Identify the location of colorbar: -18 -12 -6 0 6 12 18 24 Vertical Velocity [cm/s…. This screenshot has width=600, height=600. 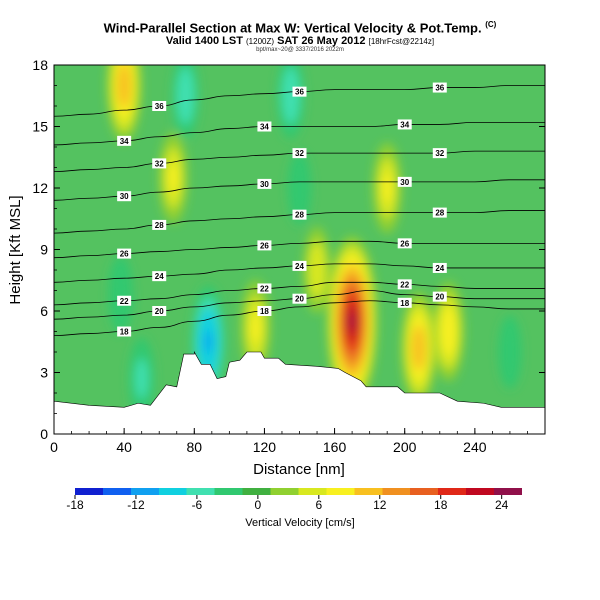
(294, 508).